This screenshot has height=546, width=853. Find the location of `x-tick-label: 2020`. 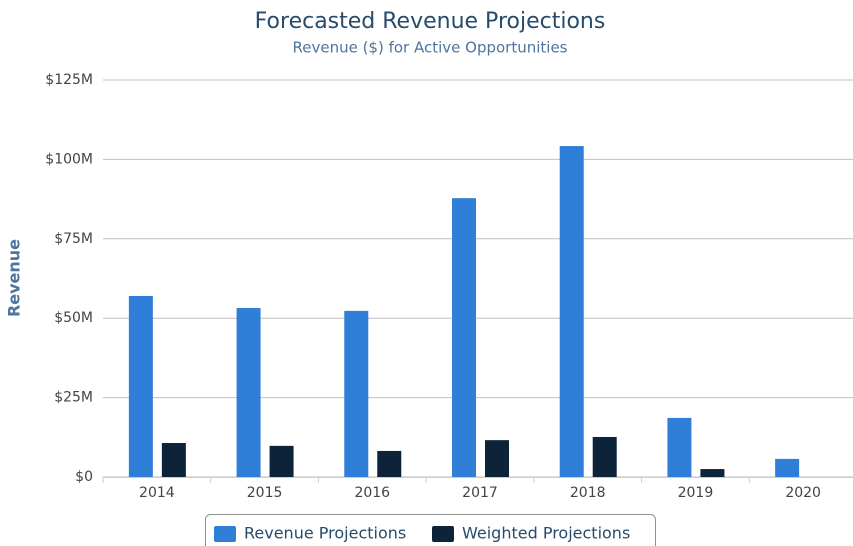

x-tick-label: 2020 is located at coordinates (803, 493).